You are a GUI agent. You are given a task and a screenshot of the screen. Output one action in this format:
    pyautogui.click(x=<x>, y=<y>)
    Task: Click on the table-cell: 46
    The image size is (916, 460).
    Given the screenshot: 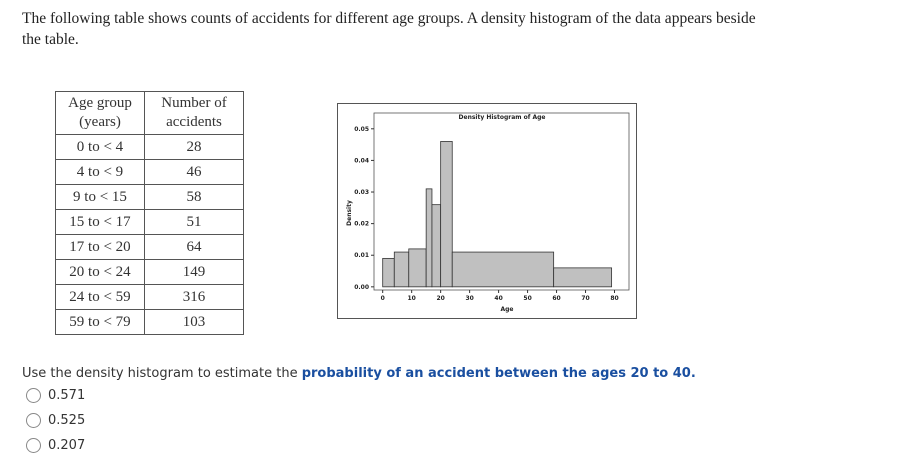 What is the action you would take?
    pyautogui.click(x=194, y=172)
    